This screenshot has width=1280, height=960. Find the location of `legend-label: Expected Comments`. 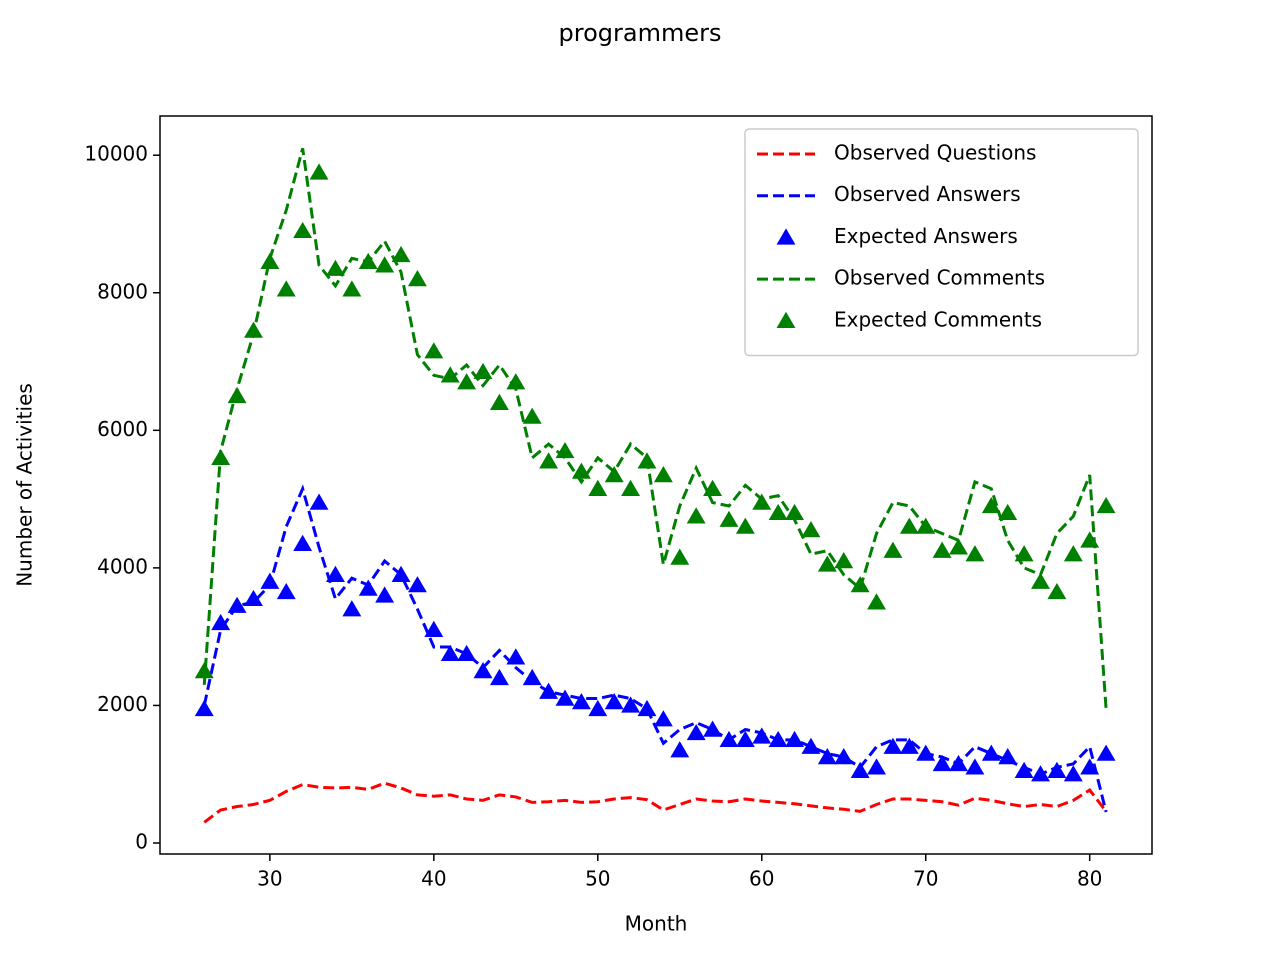

legend-label: Expected Comments is located at coordinates (938, 319).